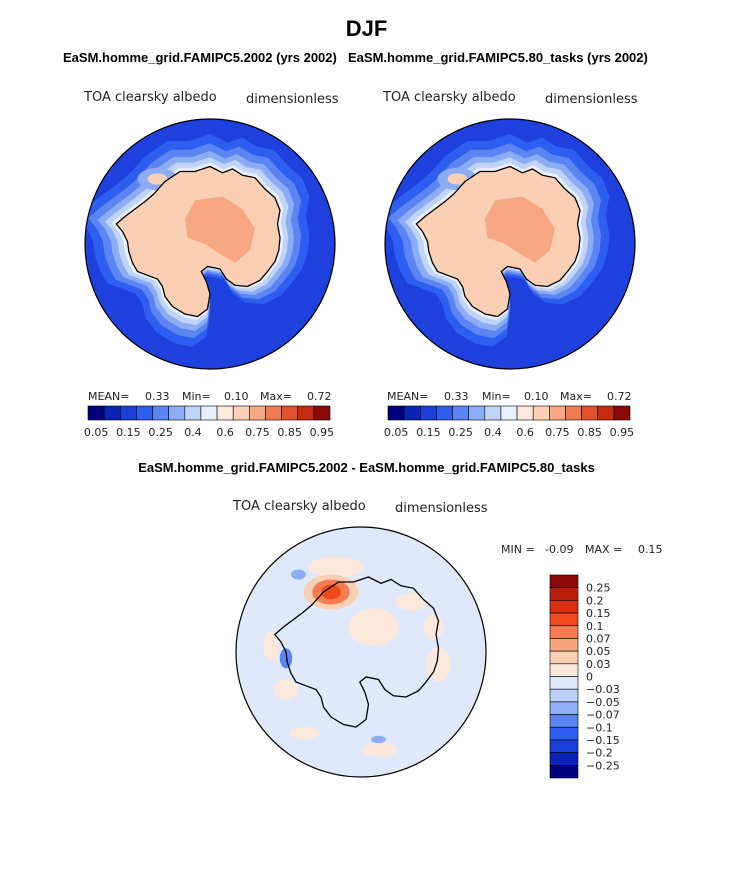 Image resolution: width=733 pixels, height=882 pixels. I want to click on control-map-border, so click(510, 244).